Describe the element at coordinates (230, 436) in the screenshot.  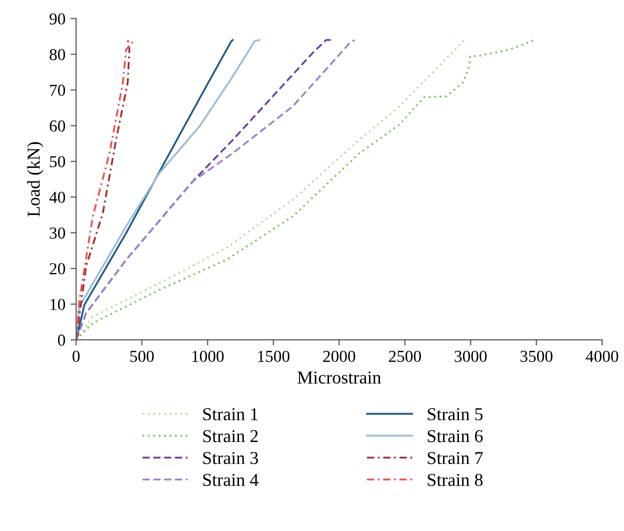
I see `legend-label: Strain 2` at that location.